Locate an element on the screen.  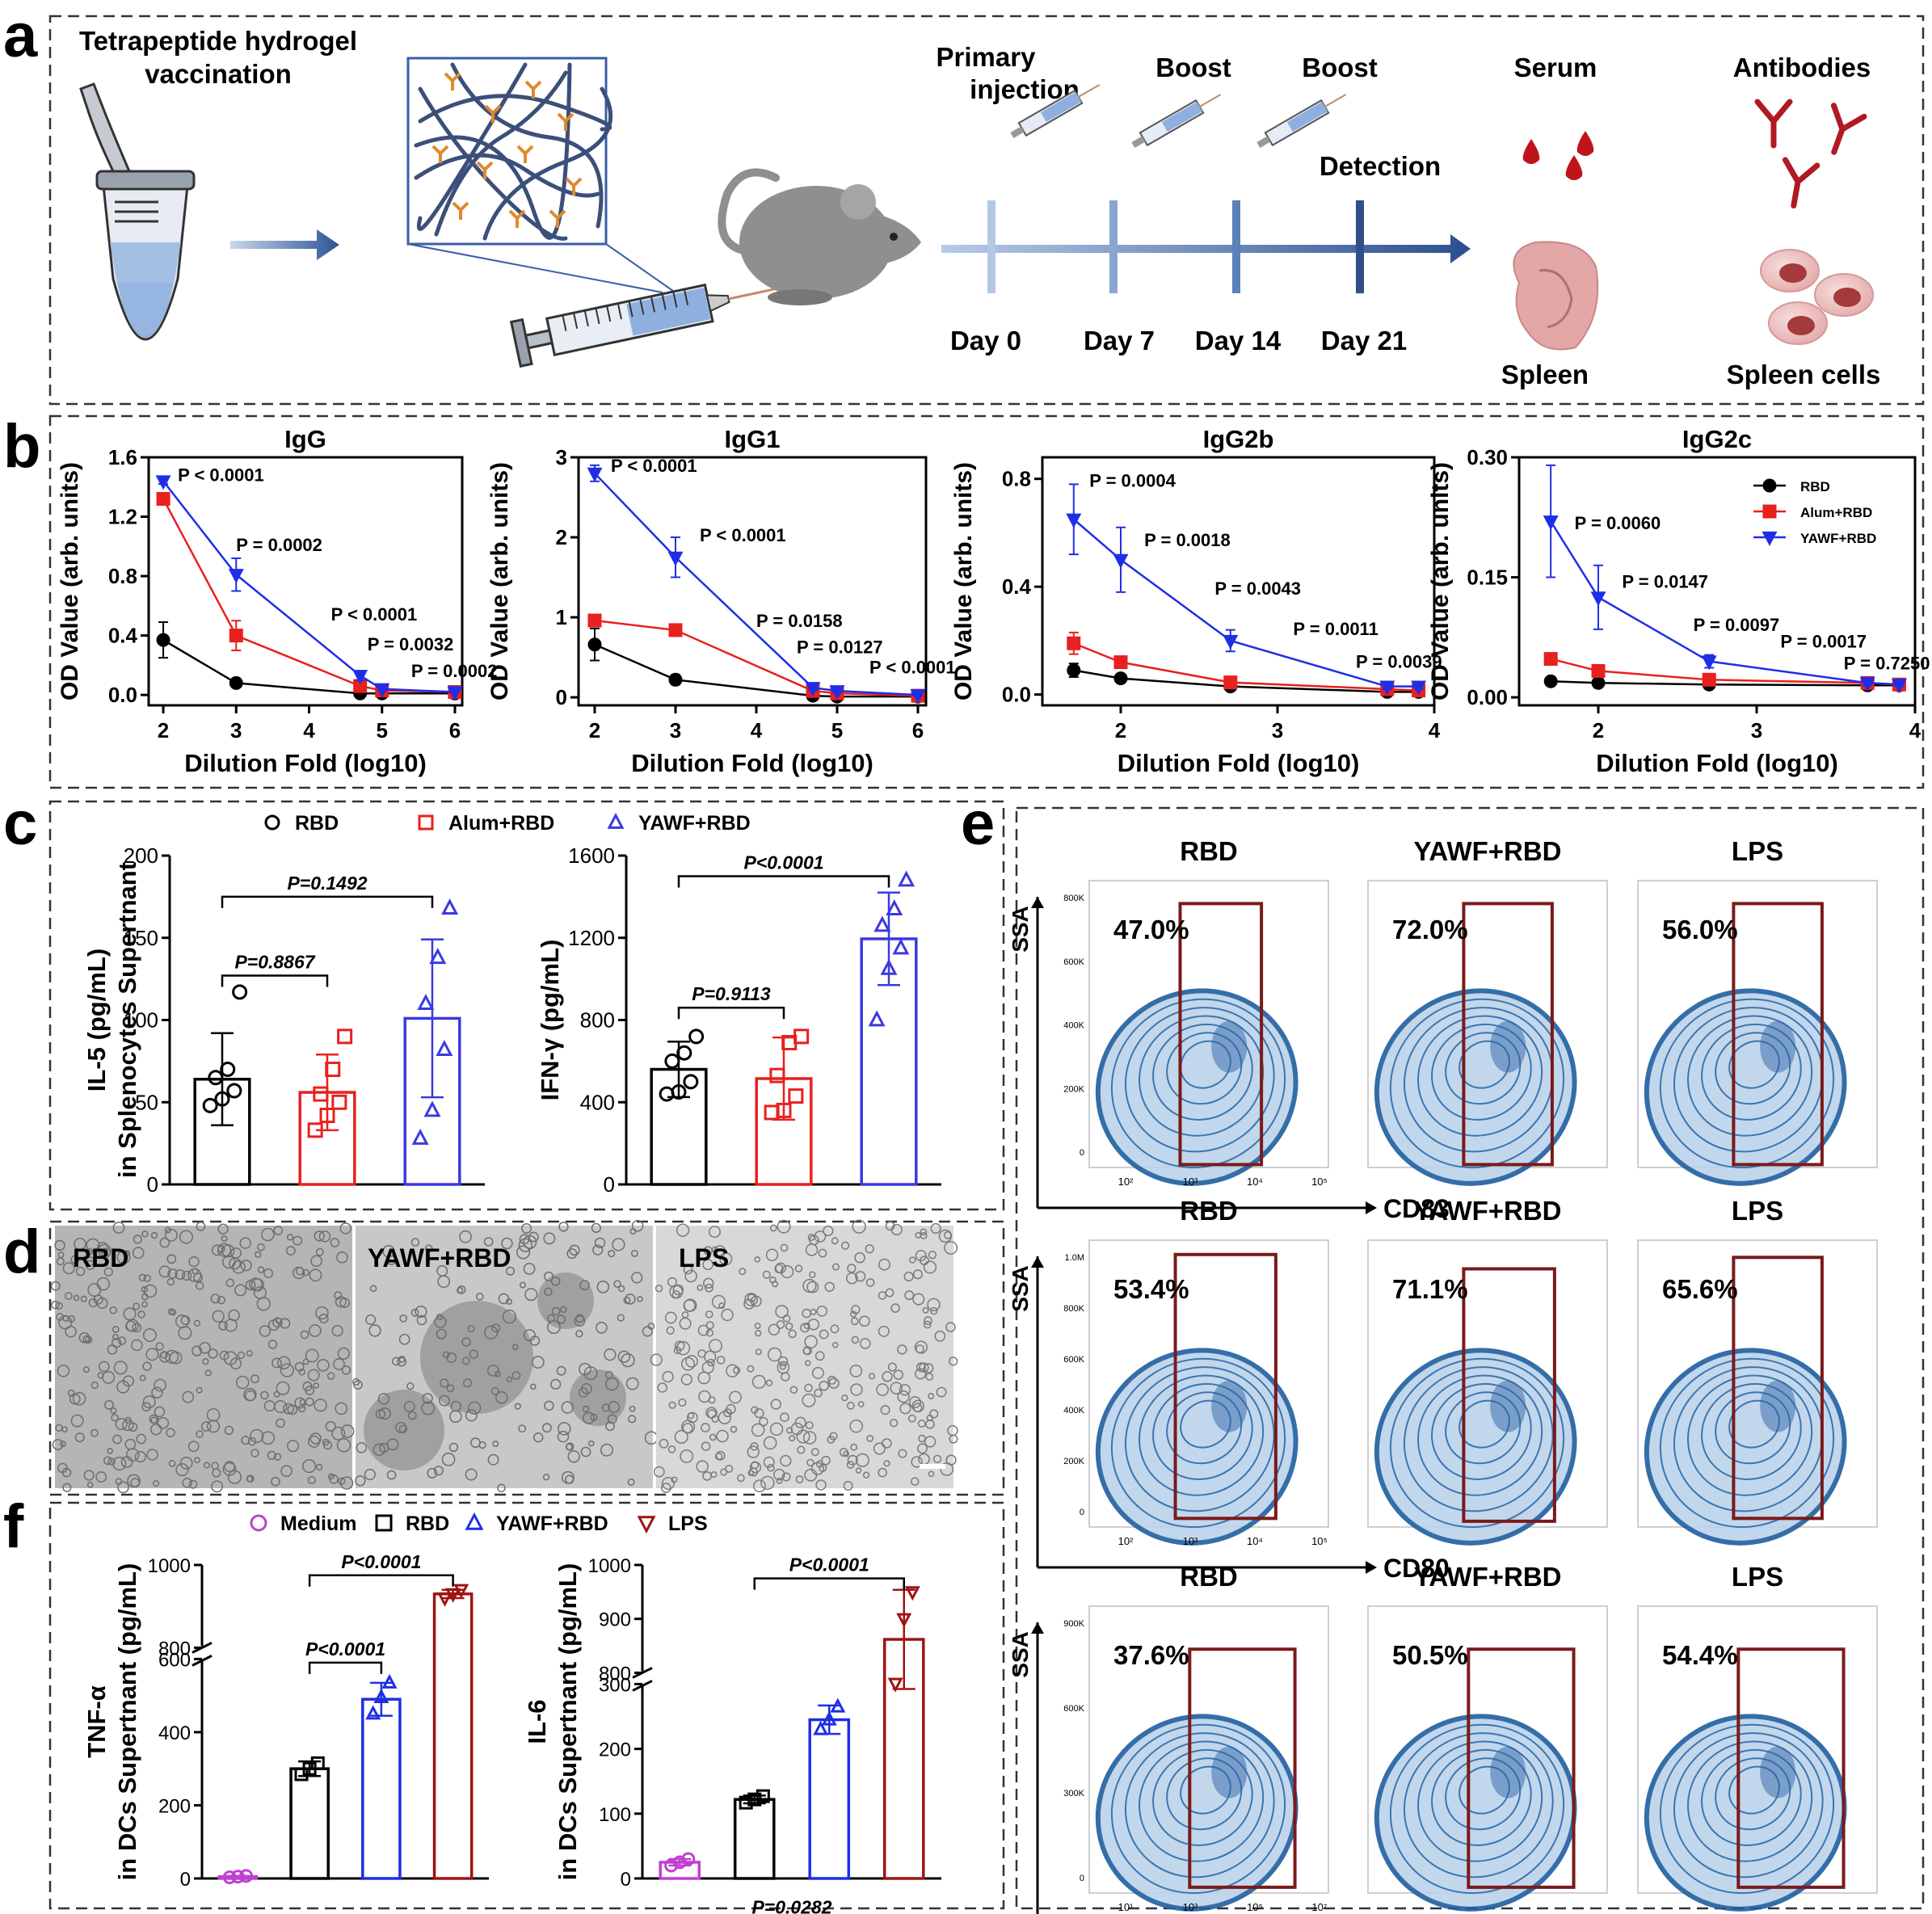
cell-cluster is located at coordinates (565, 1300).